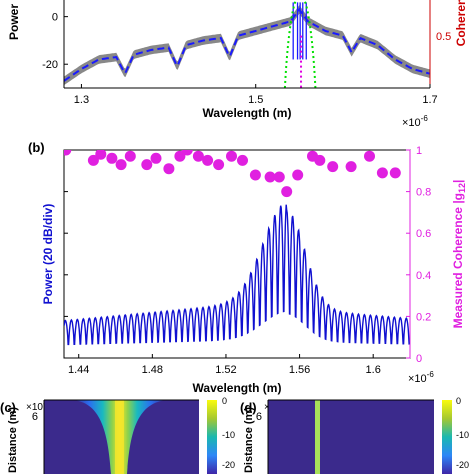 The height and width of the screenshot is (474, 474). I want to click on panel-a-right-ytick-label: 0.5, so click(443, 37).